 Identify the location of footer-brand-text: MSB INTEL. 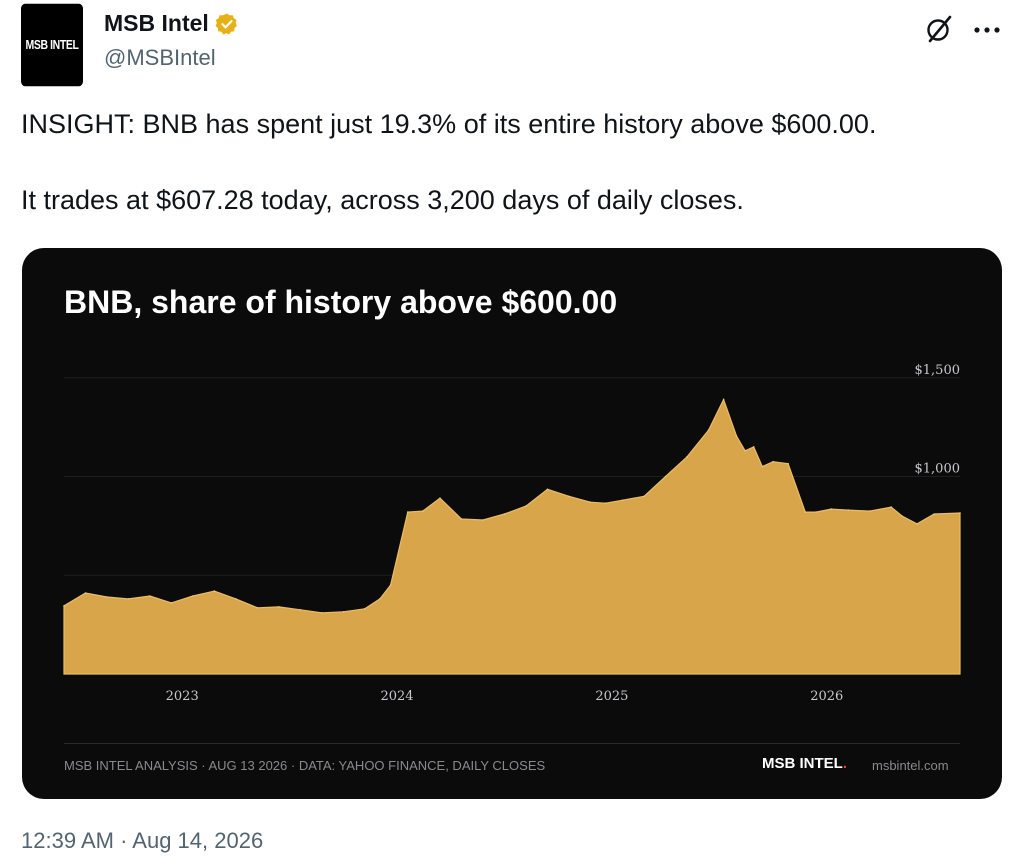
(802, 763).